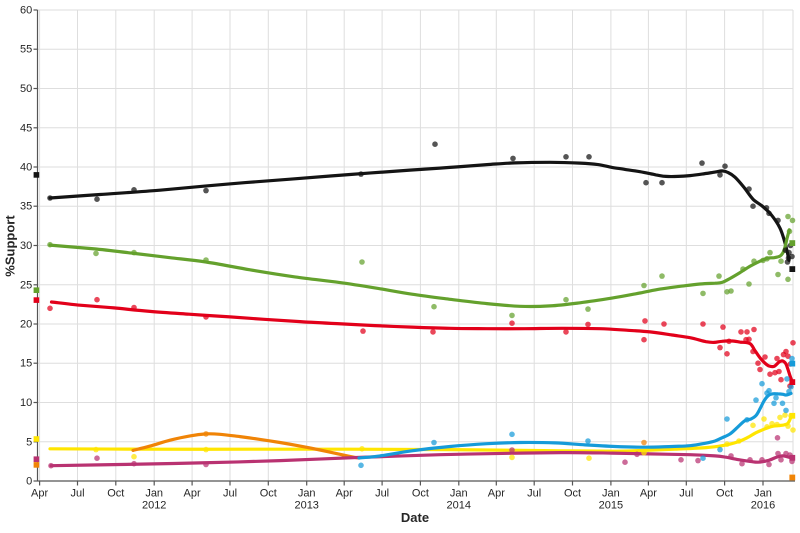 This screenshot has width=800, height=533. I want to click on svg-text: 35, so click(26, 207).